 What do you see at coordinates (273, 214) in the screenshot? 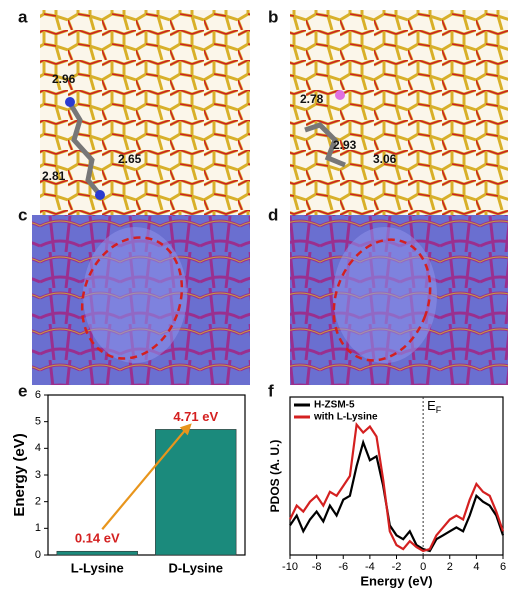
I see `panel-label: d` at bounding box center [273, 214].